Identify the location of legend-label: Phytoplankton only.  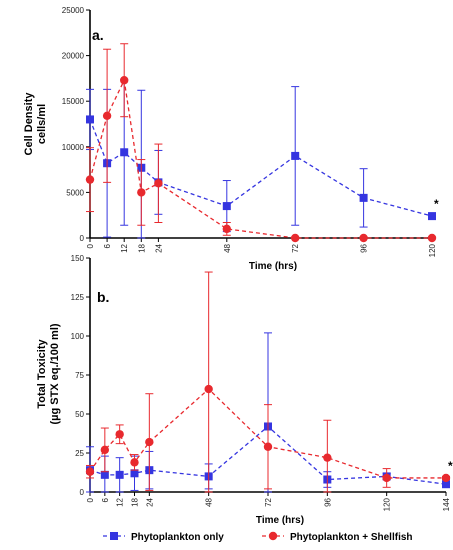
(177, 537).